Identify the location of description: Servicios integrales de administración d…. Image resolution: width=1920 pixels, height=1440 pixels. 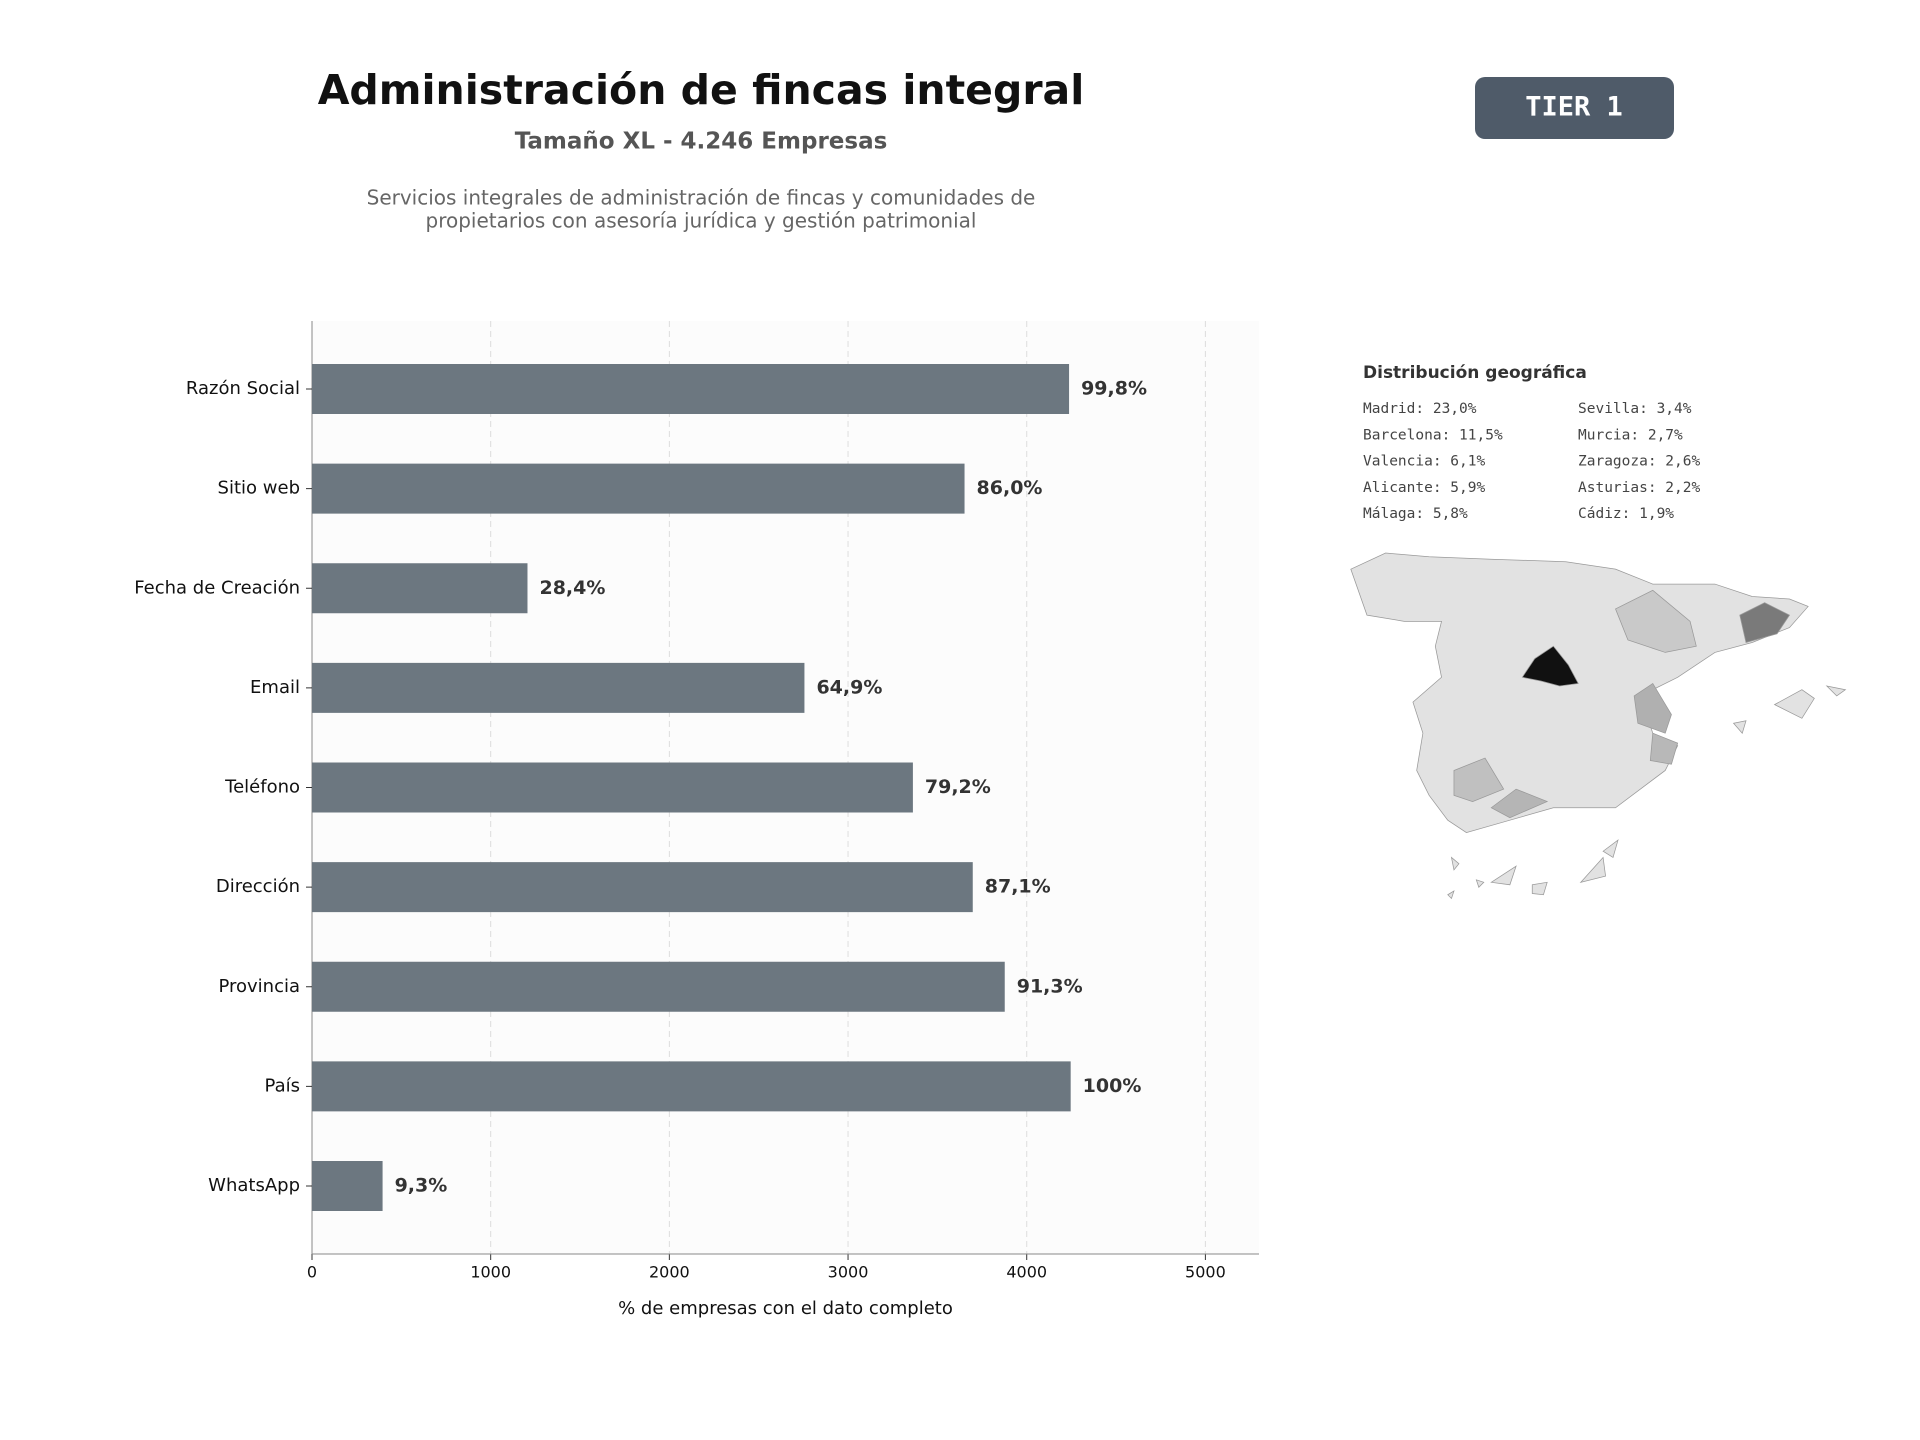
(701, 198).